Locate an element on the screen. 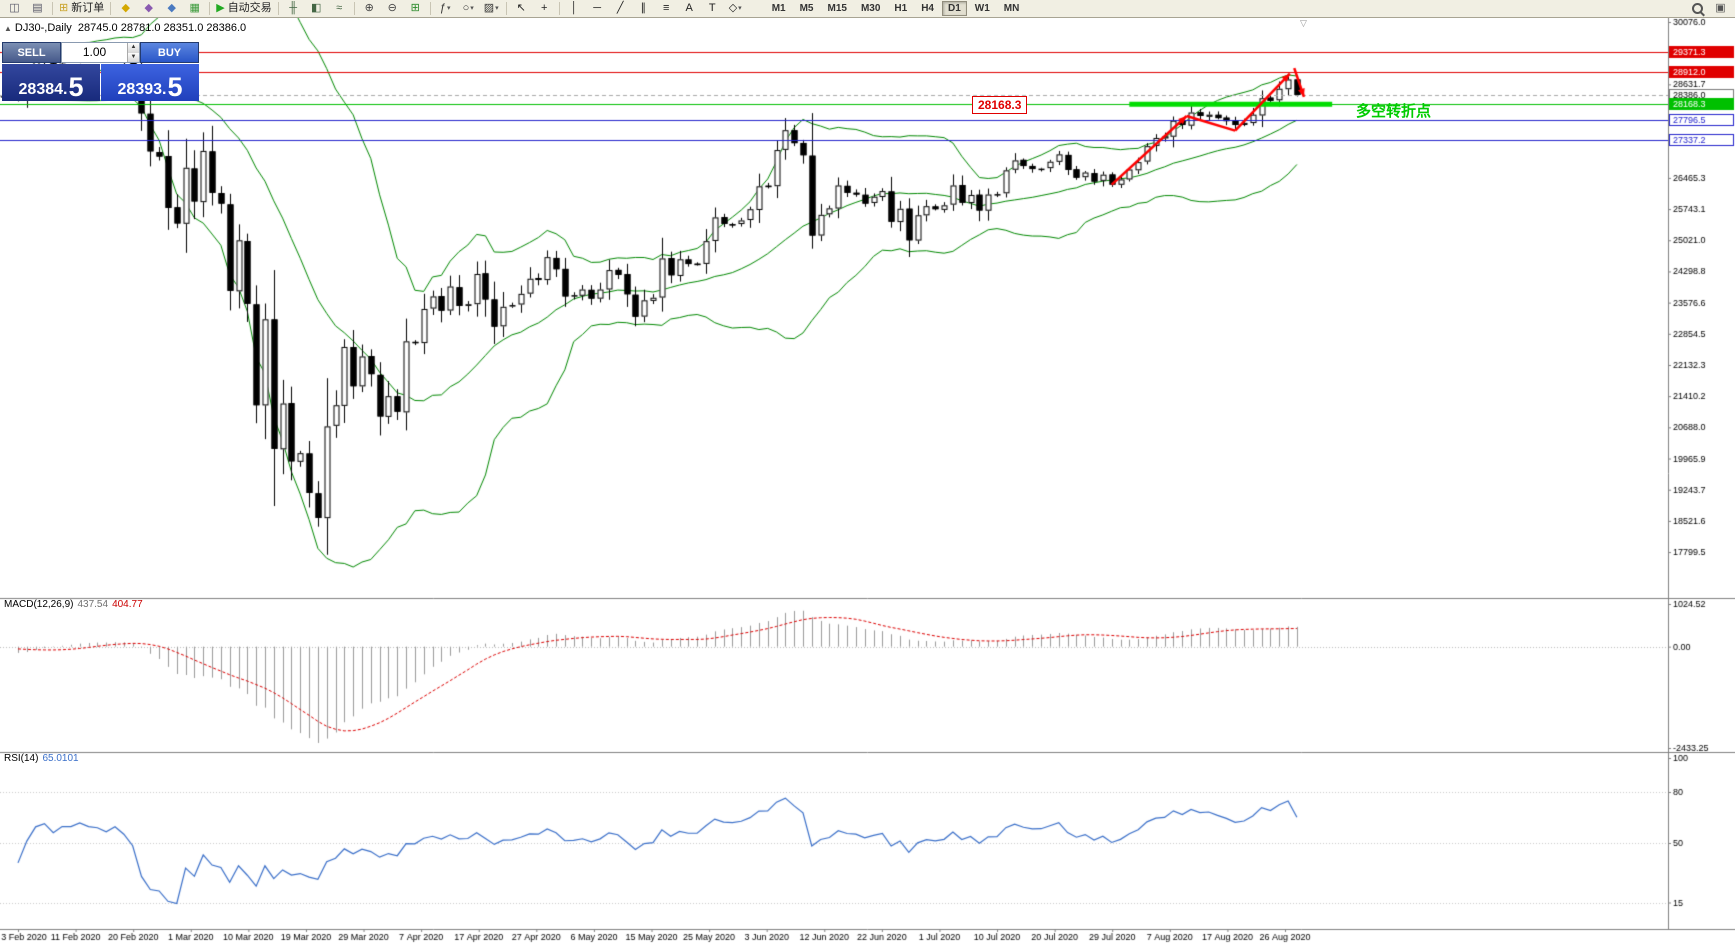 The width and height of the screenshot is (1735, 943). timeframe-button-MN: MN is located at coordinates (1011, 8).